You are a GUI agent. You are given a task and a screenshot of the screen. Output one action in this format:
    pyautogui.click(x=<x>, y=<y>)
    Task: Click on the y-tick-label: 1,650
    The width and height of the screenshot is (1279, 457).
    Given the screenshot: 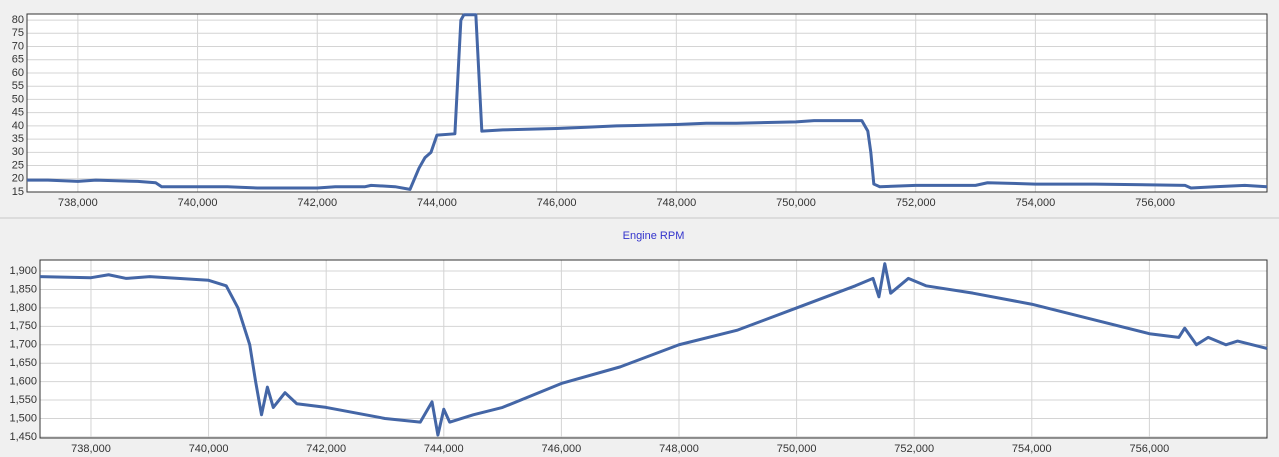 What is the action you would take?
    pyautogui.click(x=23, y=363)
    